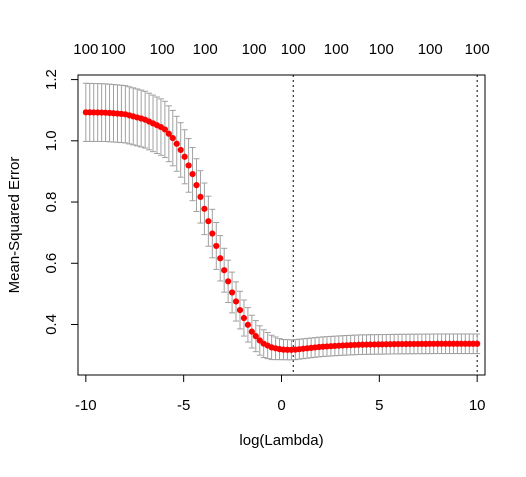 Image resolution: width=526 pixels, height=477 pixels. I want to click on x-axis-title: log(Lambda), so click(281, 440).